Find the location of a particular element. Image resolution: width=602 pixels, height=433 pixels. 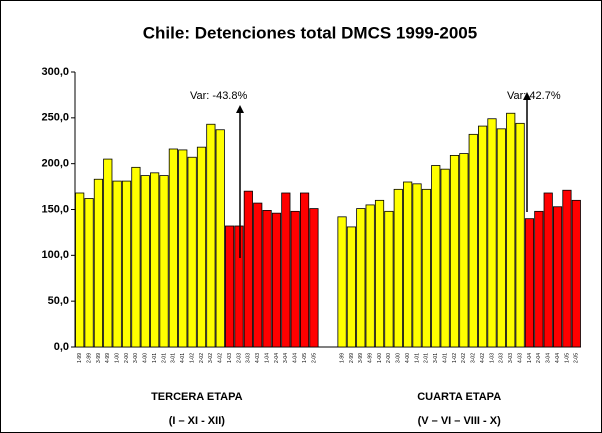

x-tick-label: 1-00 is located at coordinates (117, 358).